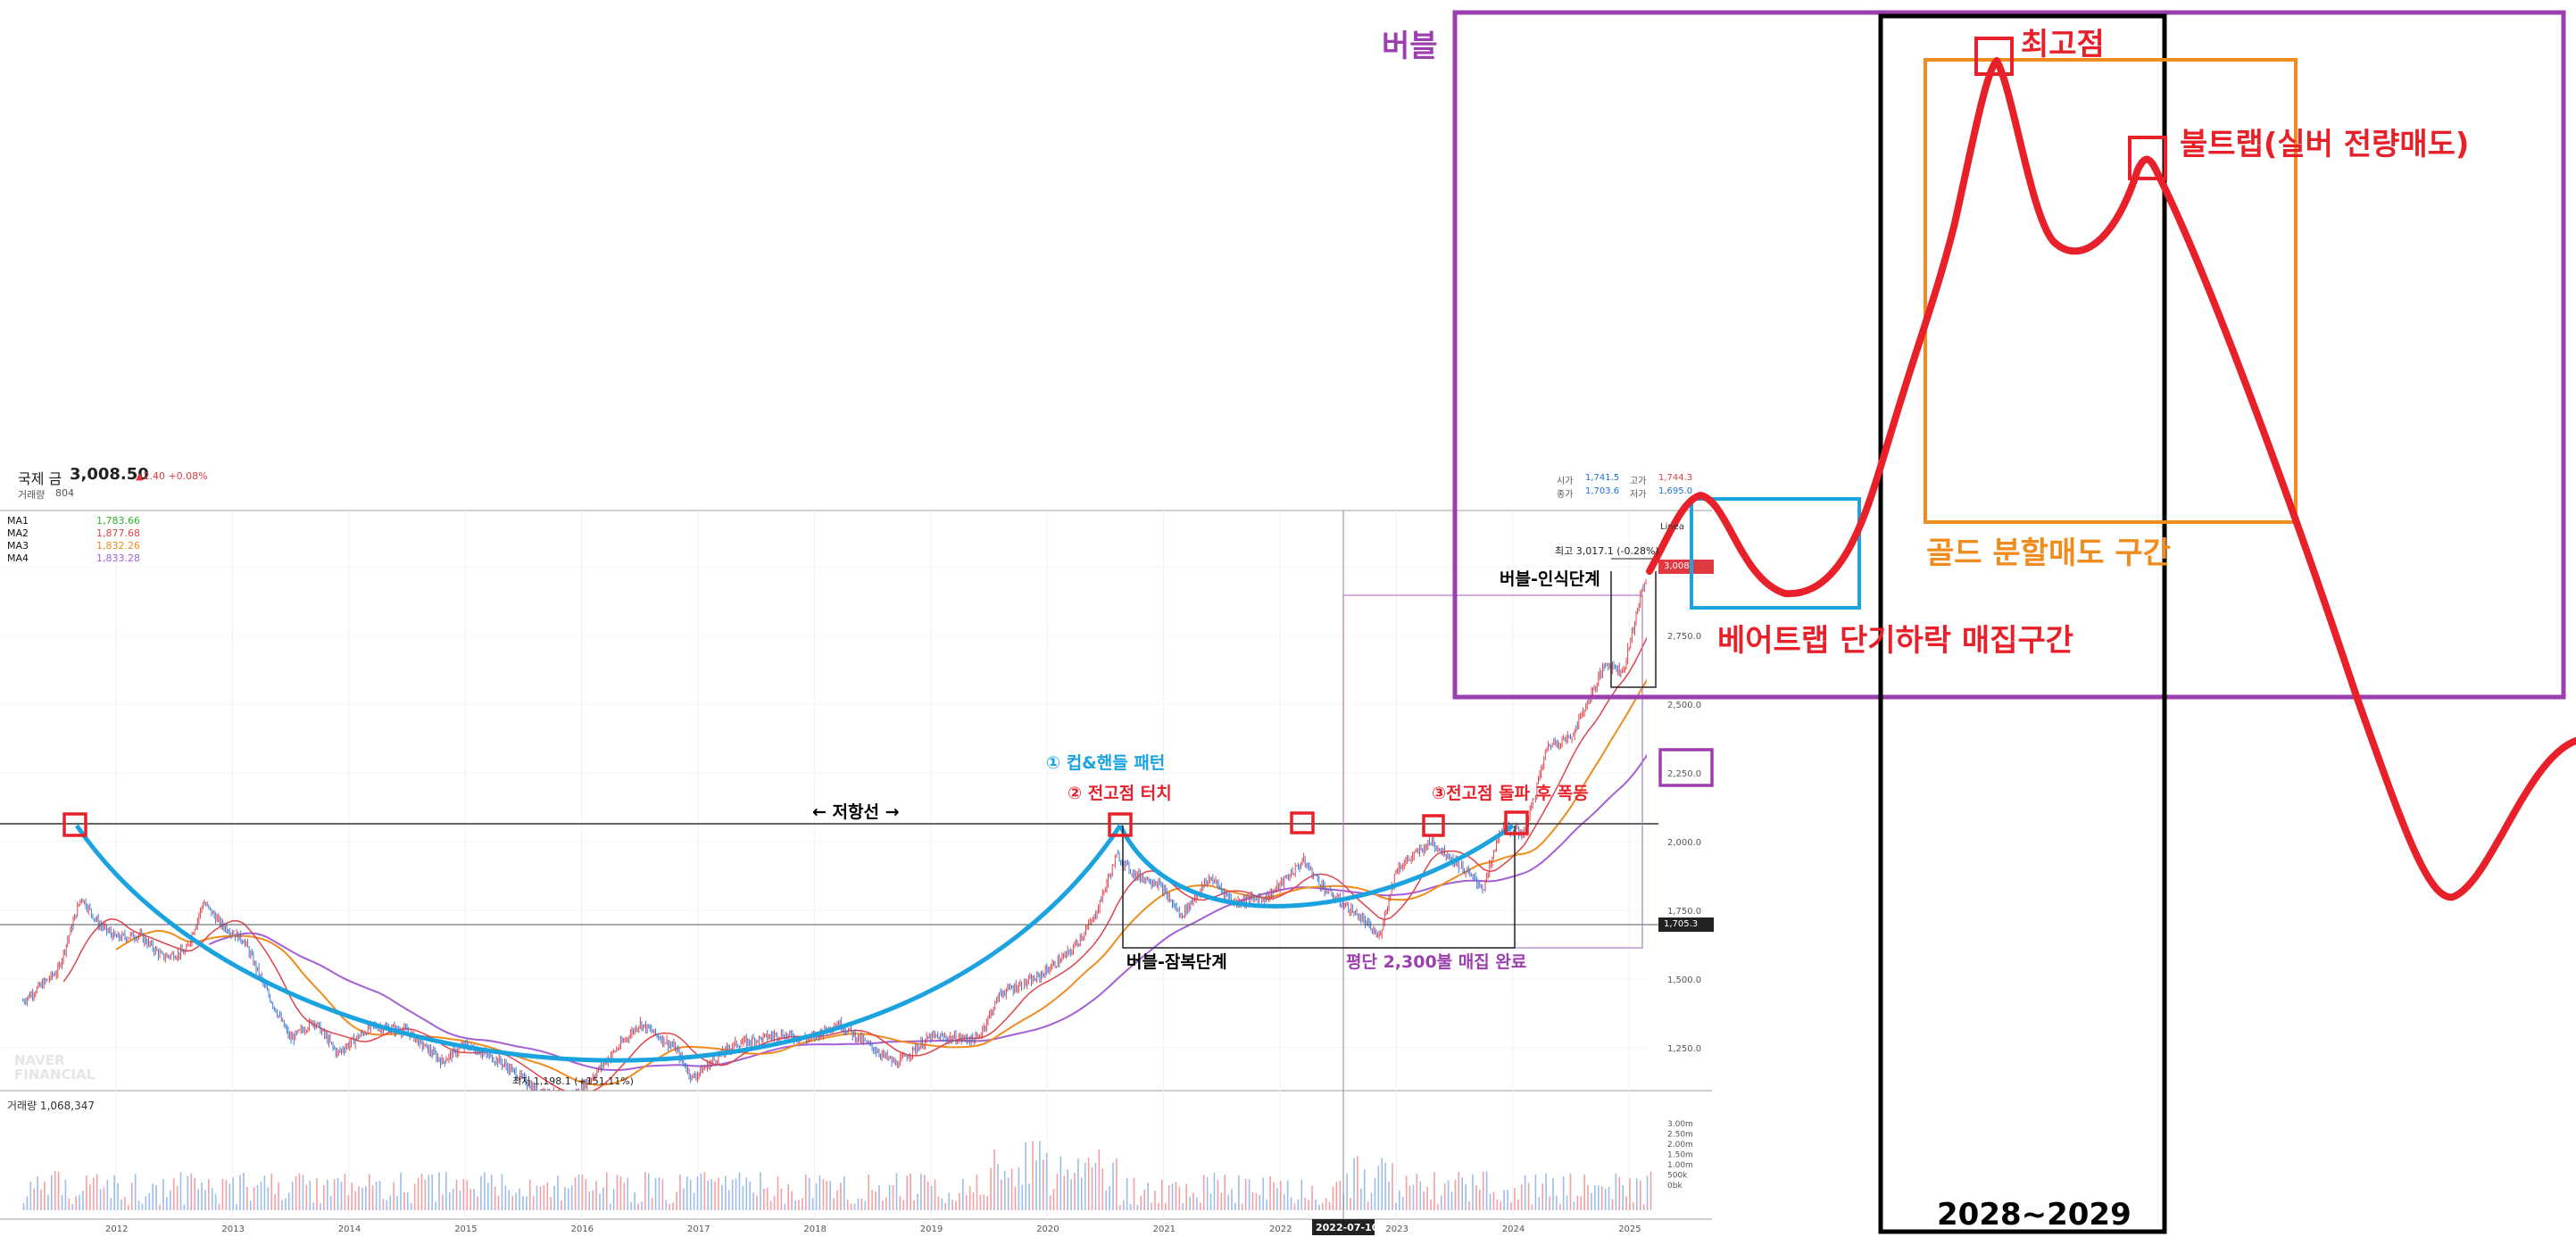 This screenshot has height=1237, width=2576. Describe the element at coordinates (1602, 478) in the screenshot. I see `open-value: 1,741.5` at that location.